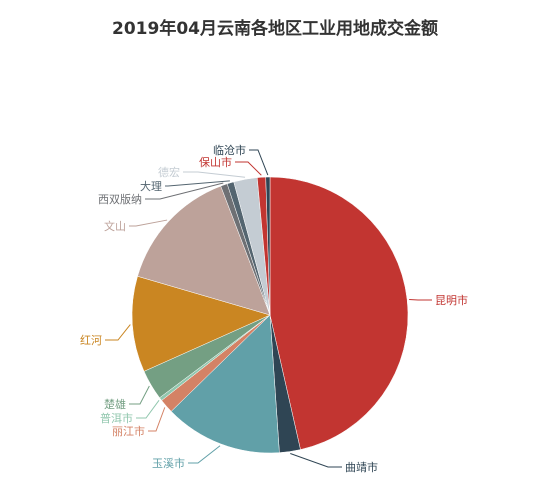  I want to click on slice-label-7: 文山, so click(115, 226).